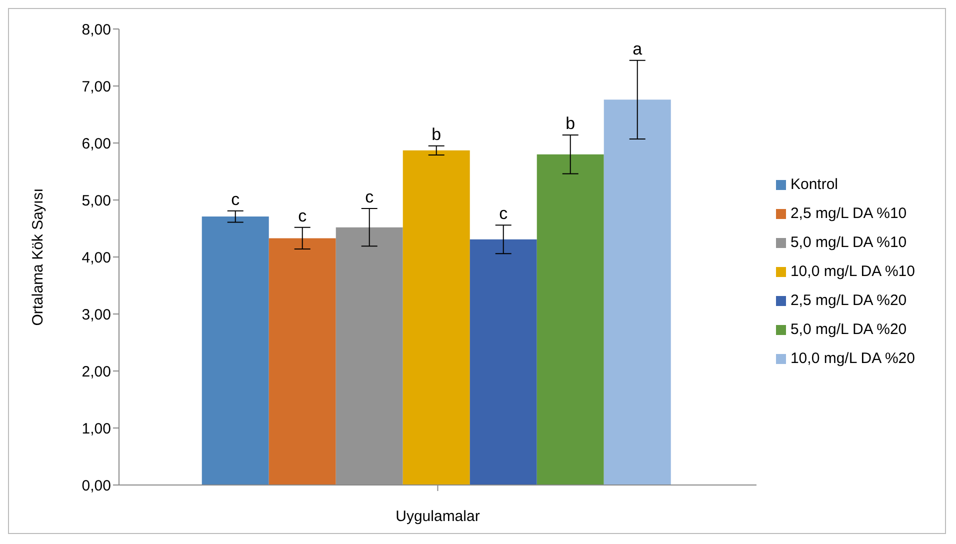 The height and width of the screenshot is (544, 956). Describe the element at coordinates (637, 48) in the screenshot. I see `data-label: a` at that location.